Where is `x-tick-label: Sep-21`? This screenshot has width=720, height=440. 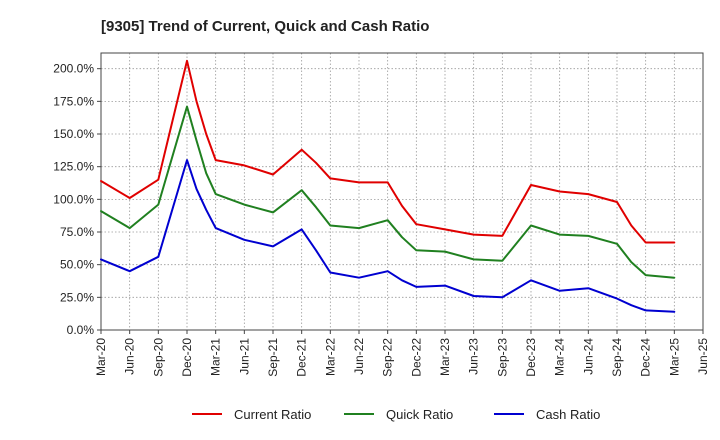
x-tick-label: Sep-21 is located at coordinates (273, 357).